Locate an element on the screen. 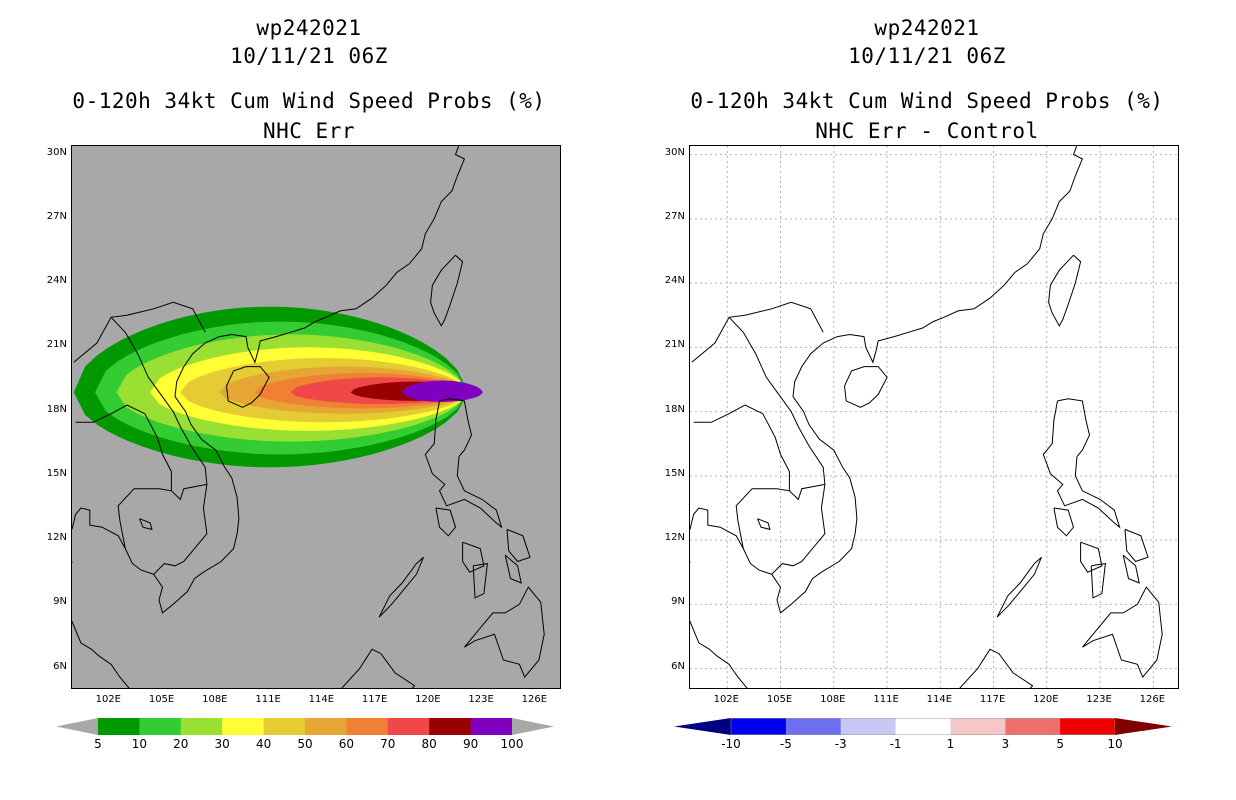 The image size is (1236, 800). lon-label-123E: 123E is located at coordinates (481, 699).